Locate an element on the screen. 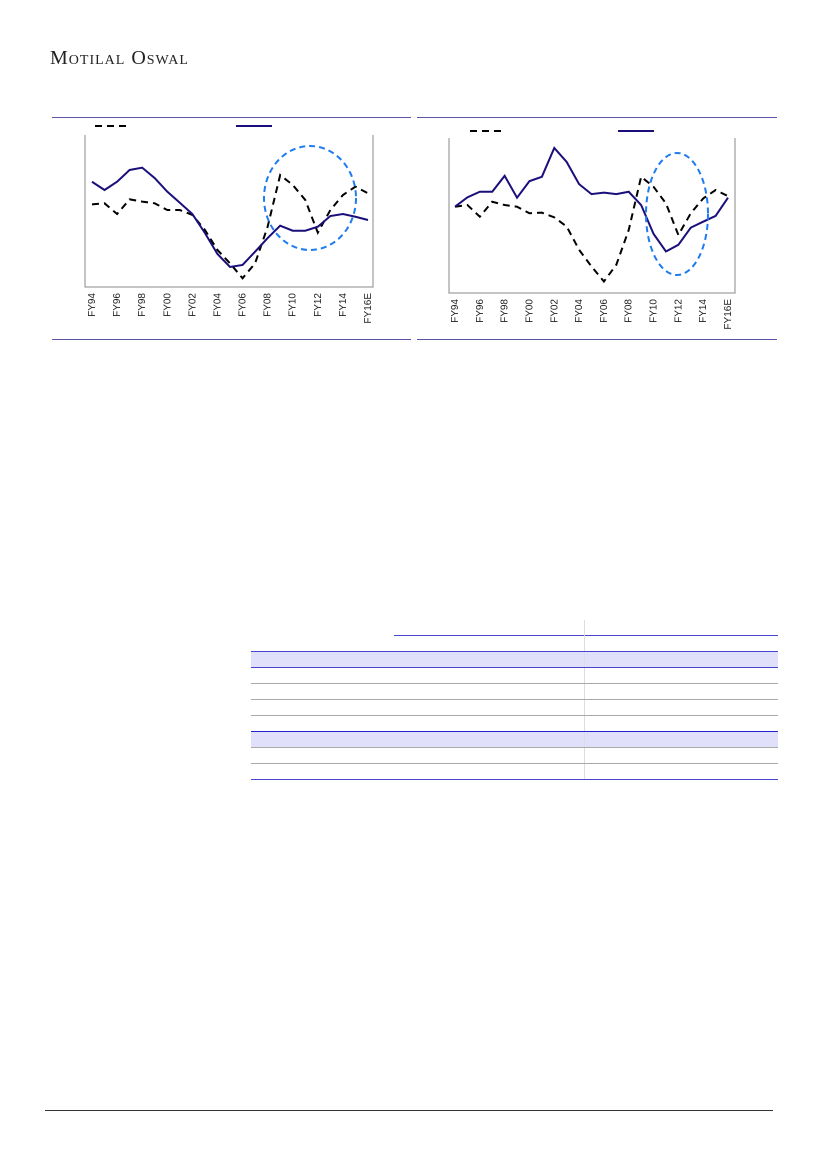 The width and height of the screenshot is (827, 1169). chart2-top-rule is located at coordinates (597, 117).